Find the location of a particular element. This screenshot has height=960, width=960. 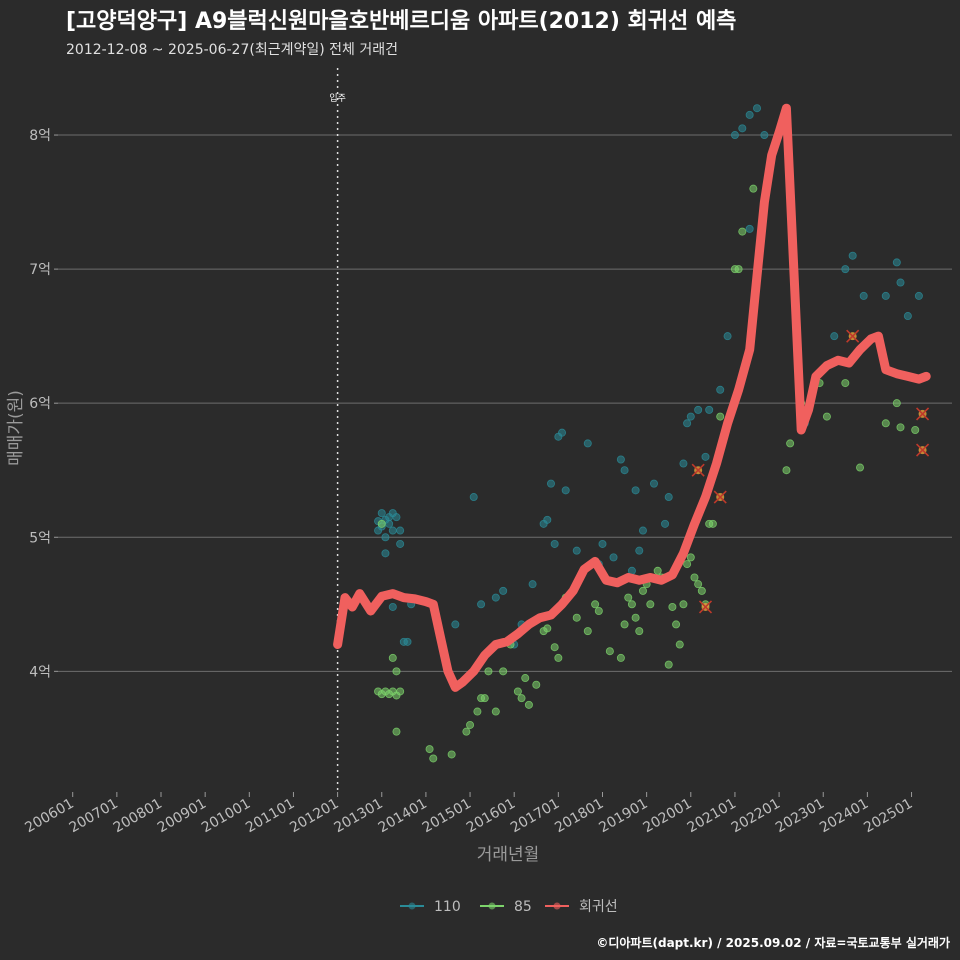

x-tick-label: 202201 is located at coordinates (756, 816).